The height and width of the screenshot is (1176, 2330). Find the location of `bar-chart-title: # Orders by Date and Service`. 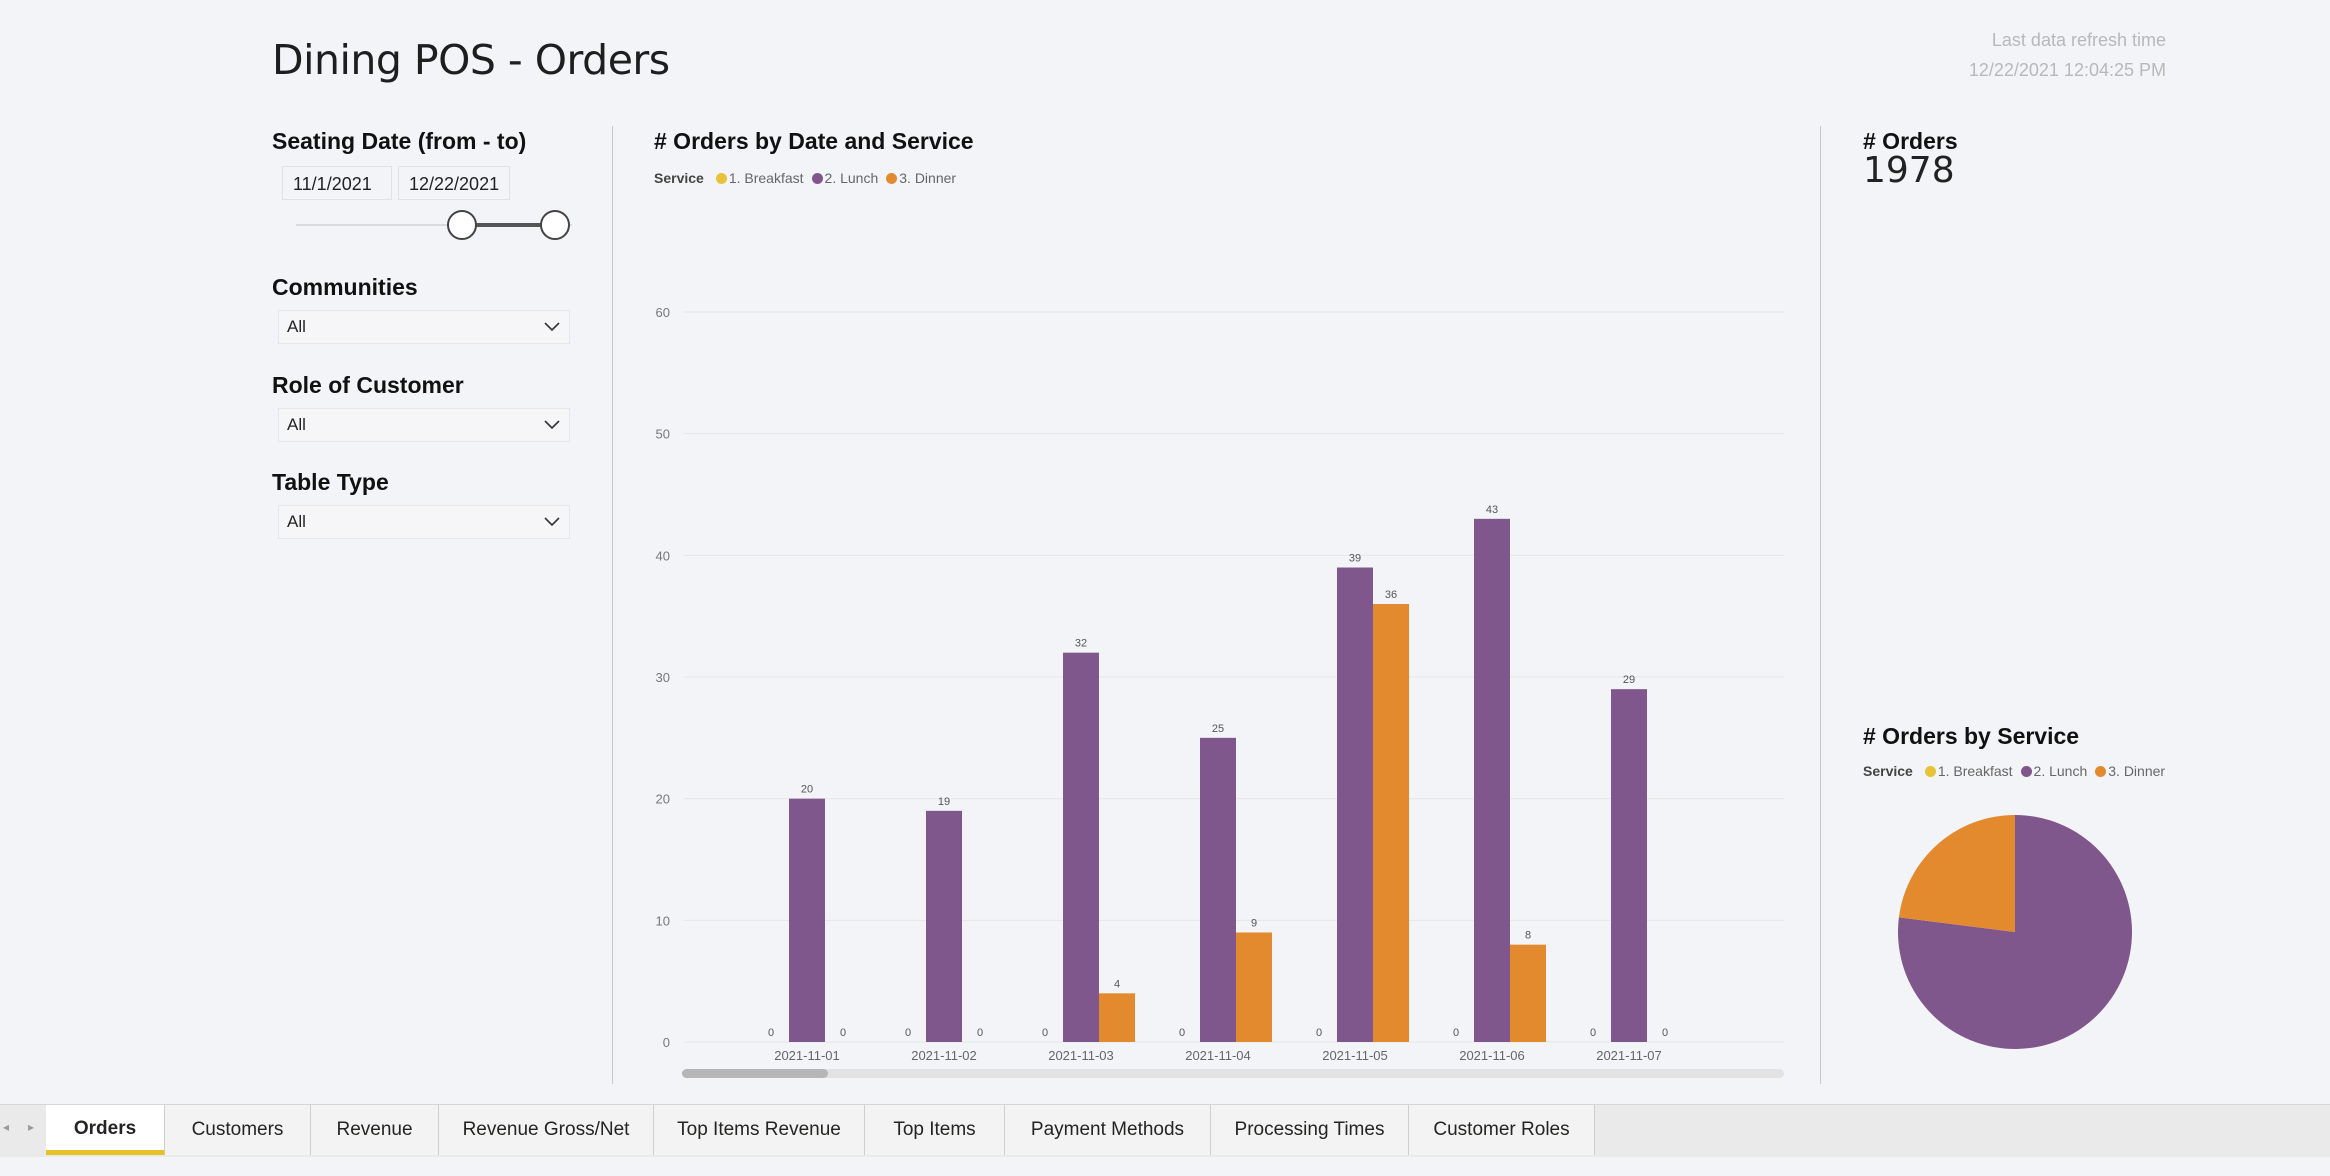

bar-chart-title: # Orders by Date and Service is located at coordinates (814, 141).